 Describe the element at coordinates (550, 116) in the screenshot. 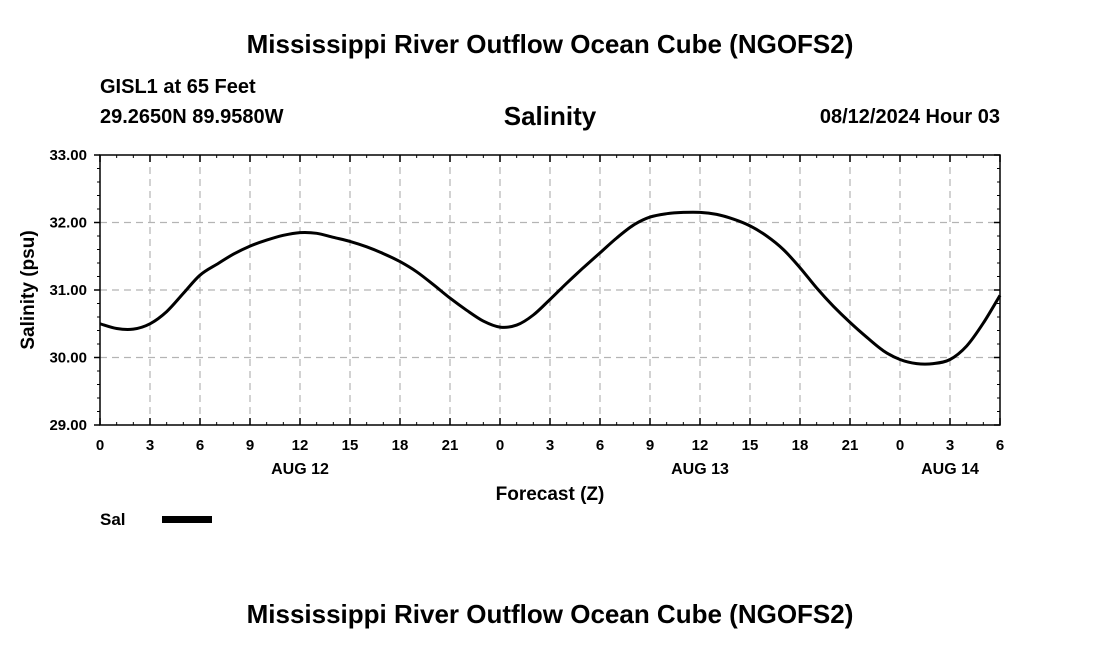

I see `chart-title: Salinity` at that location.